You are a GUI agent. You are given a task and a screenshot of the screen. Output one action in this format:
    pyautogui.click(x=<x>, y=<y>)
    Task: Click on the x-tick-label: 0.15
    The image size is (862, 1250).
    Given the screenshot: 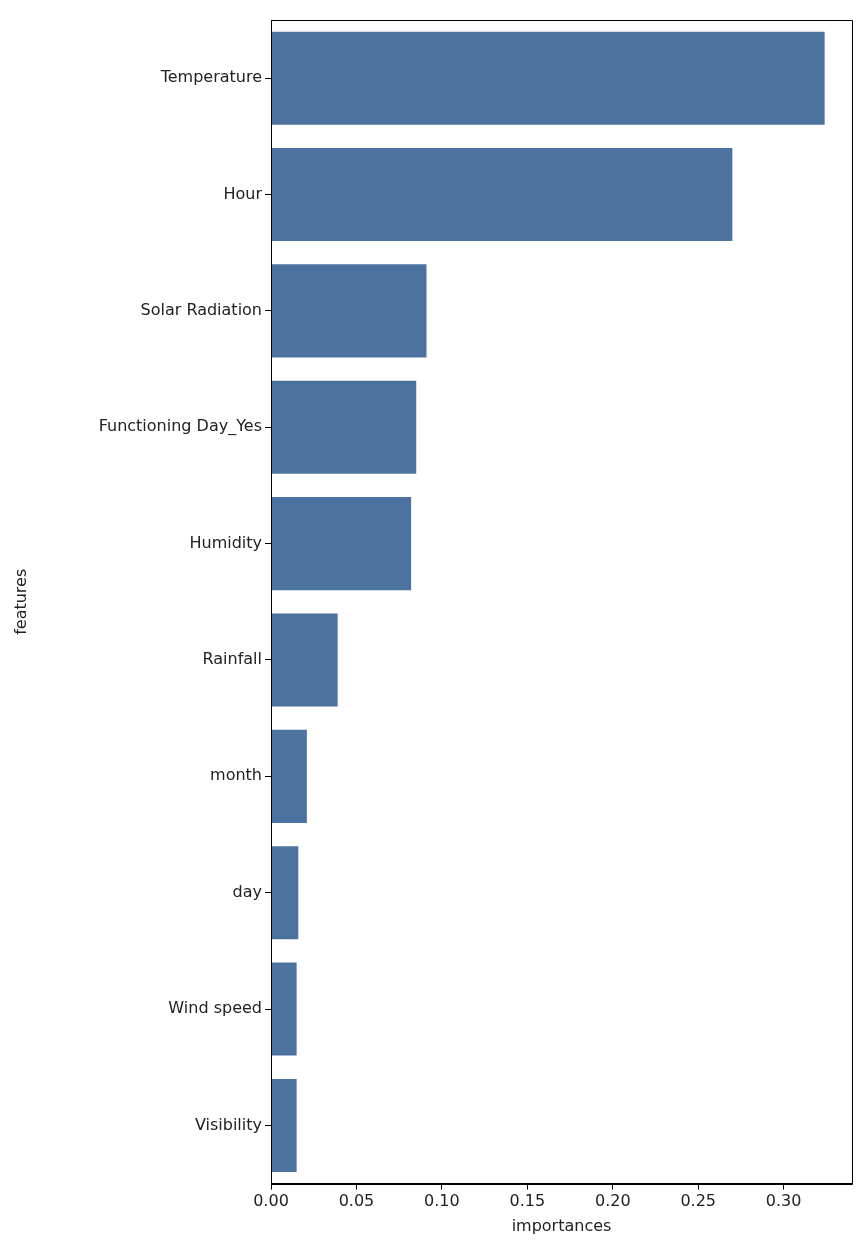 What is the action you would take?
    pyautogui.click(x=527, y=1201)
    